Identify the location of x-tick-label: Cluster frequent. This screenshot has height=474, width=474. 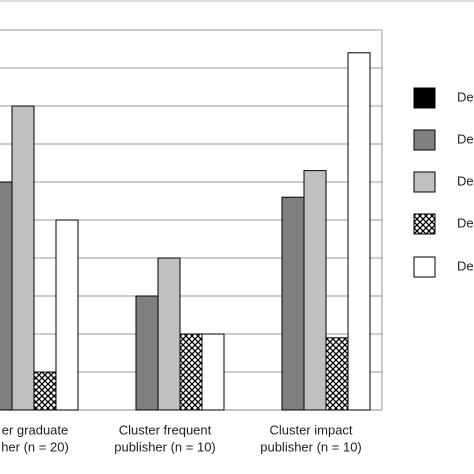
(165, 429).